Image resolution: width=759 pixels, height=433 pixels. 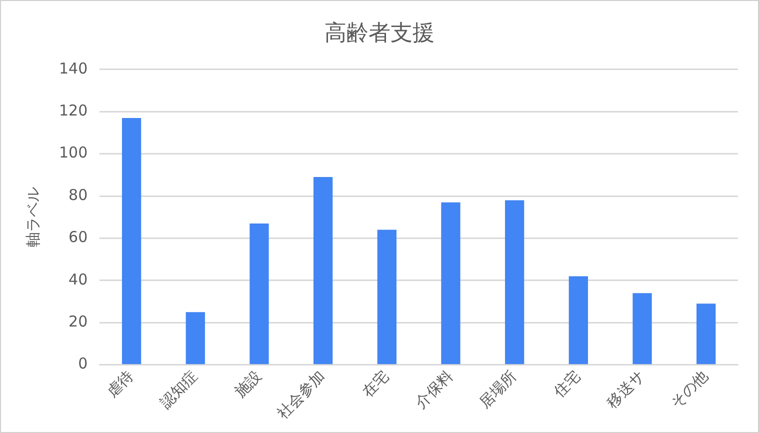 What do you see at coordinates (73, 110) in the screenshot?
I see `y-tick-label: 120` at bounding box center [73, 110].